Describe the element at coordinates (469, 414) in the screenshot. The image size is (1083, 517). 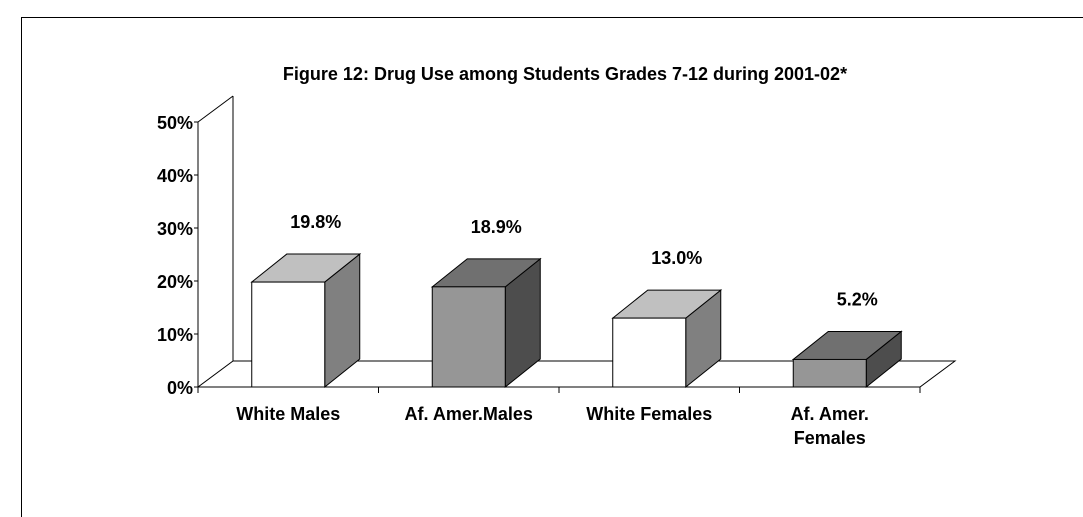
I see `category-label: Af. Amer.Males` at that location.